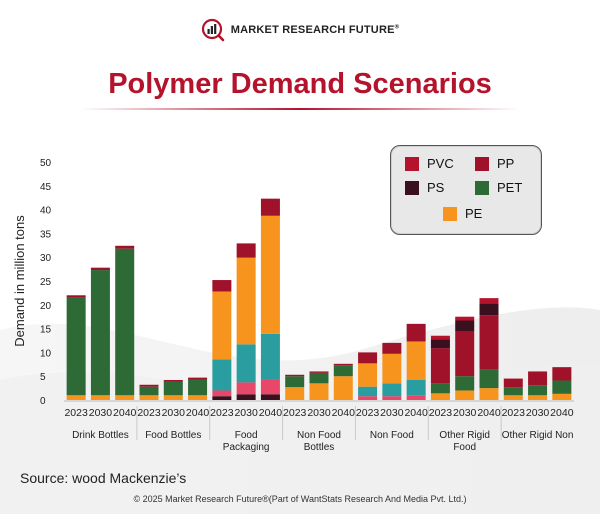 The image size is (600, 514). I want to click on title-underline, so click(300, 109).